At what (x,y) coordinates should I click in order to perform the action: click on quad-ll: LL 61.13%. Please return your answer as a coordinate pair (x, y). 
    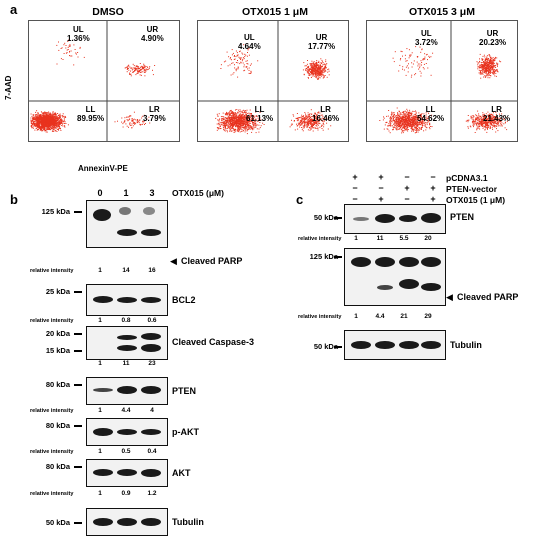
    Looking at the image, I should click on (260, 114).